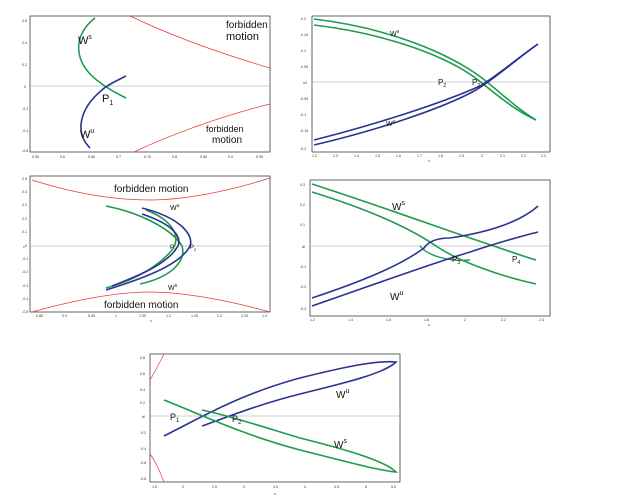  I want to click on x-tick: 1.9, so click(461, 156).